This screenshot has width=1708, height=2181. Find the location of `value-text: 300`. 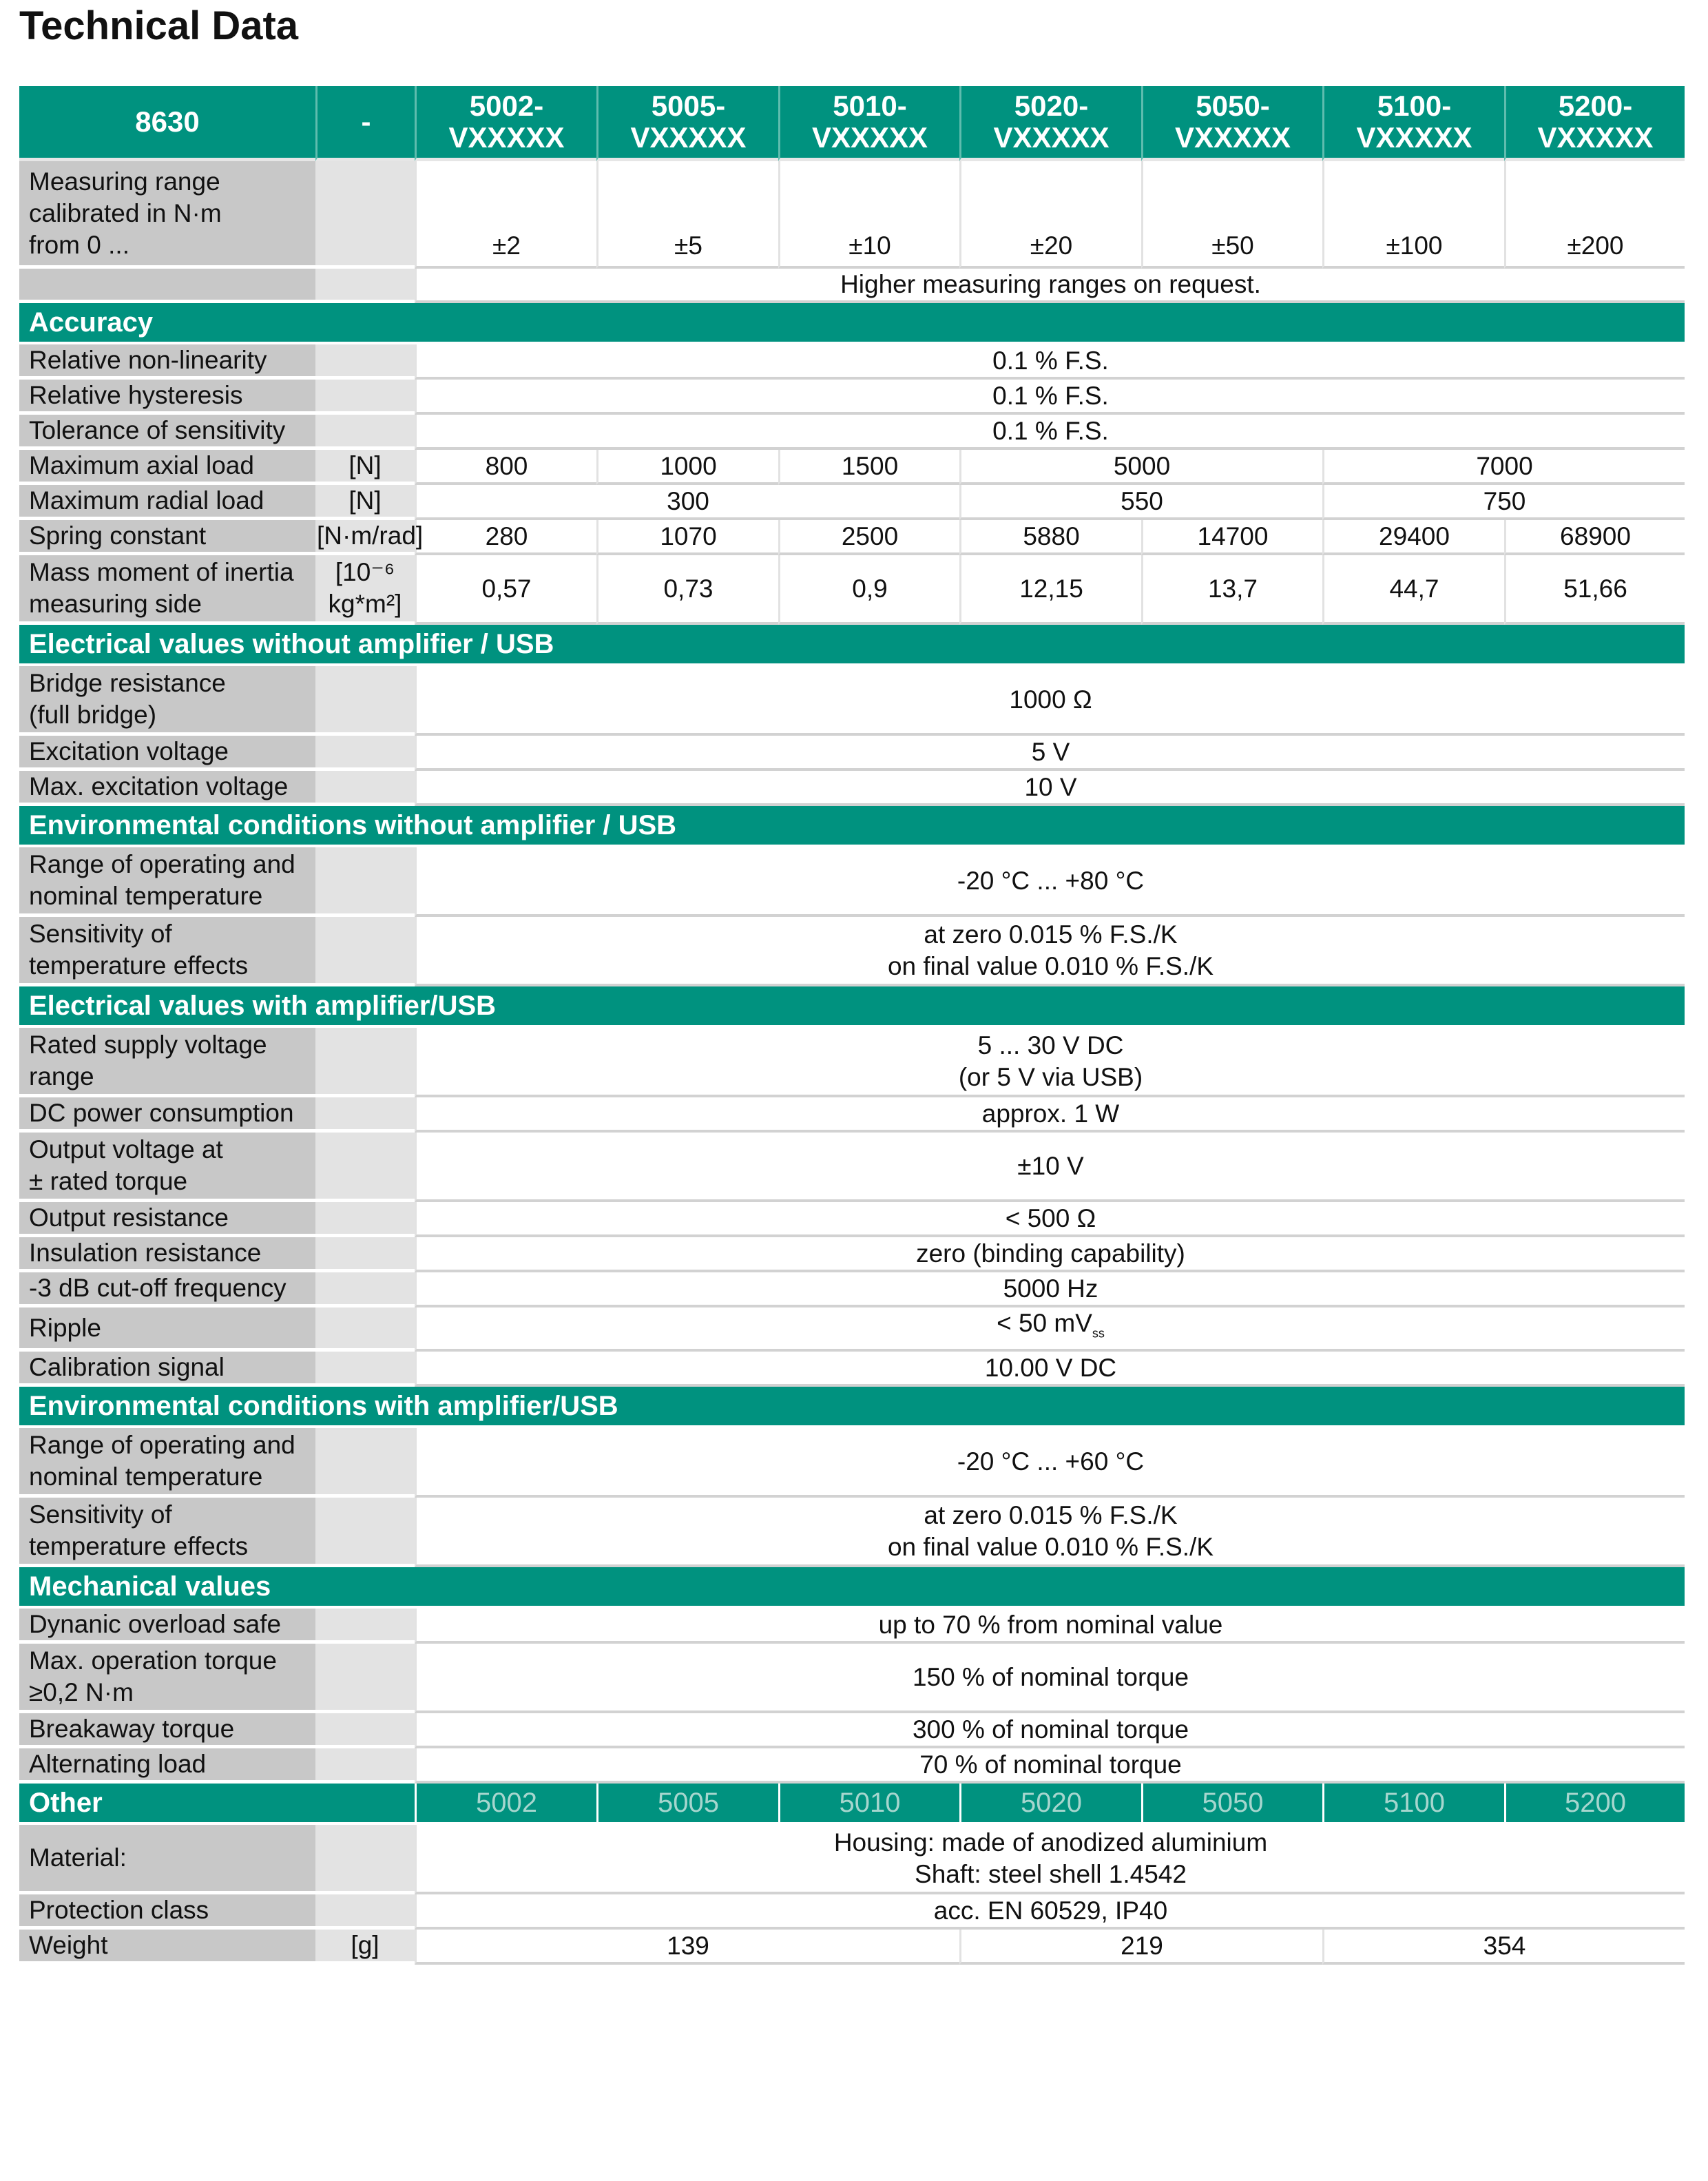

value-text: 300 is located at coordinates (688, 500).